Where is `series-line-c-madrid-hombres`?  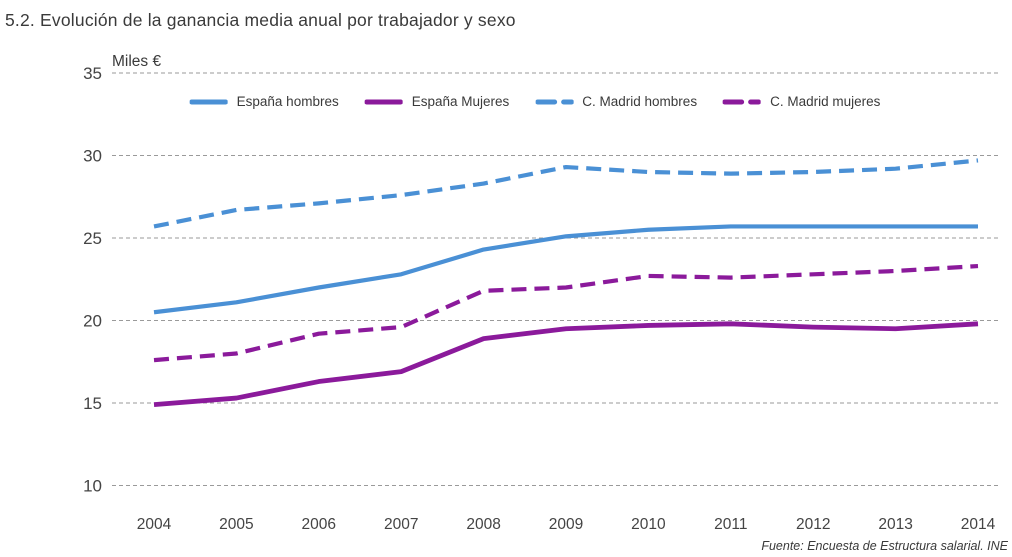 series-line-c-madrid-hombres is located at coordinates (566, 193).